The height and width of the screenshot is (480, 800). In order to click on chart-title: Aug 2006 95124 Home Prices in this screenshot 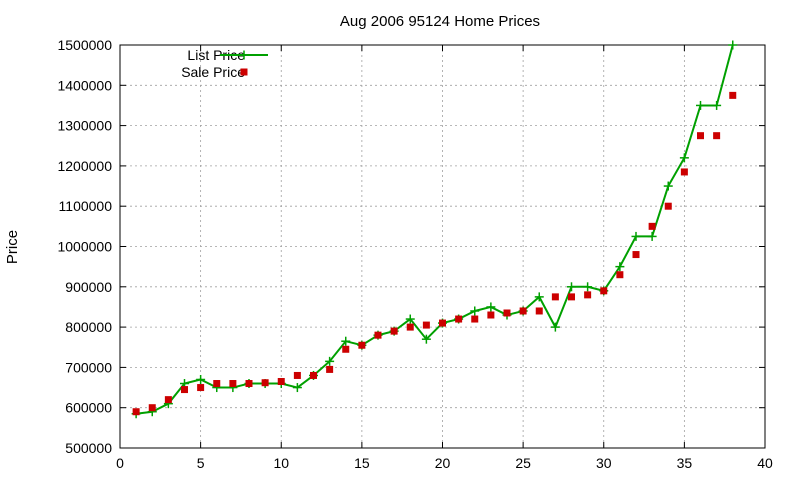, I will do `click(440, 21)`.